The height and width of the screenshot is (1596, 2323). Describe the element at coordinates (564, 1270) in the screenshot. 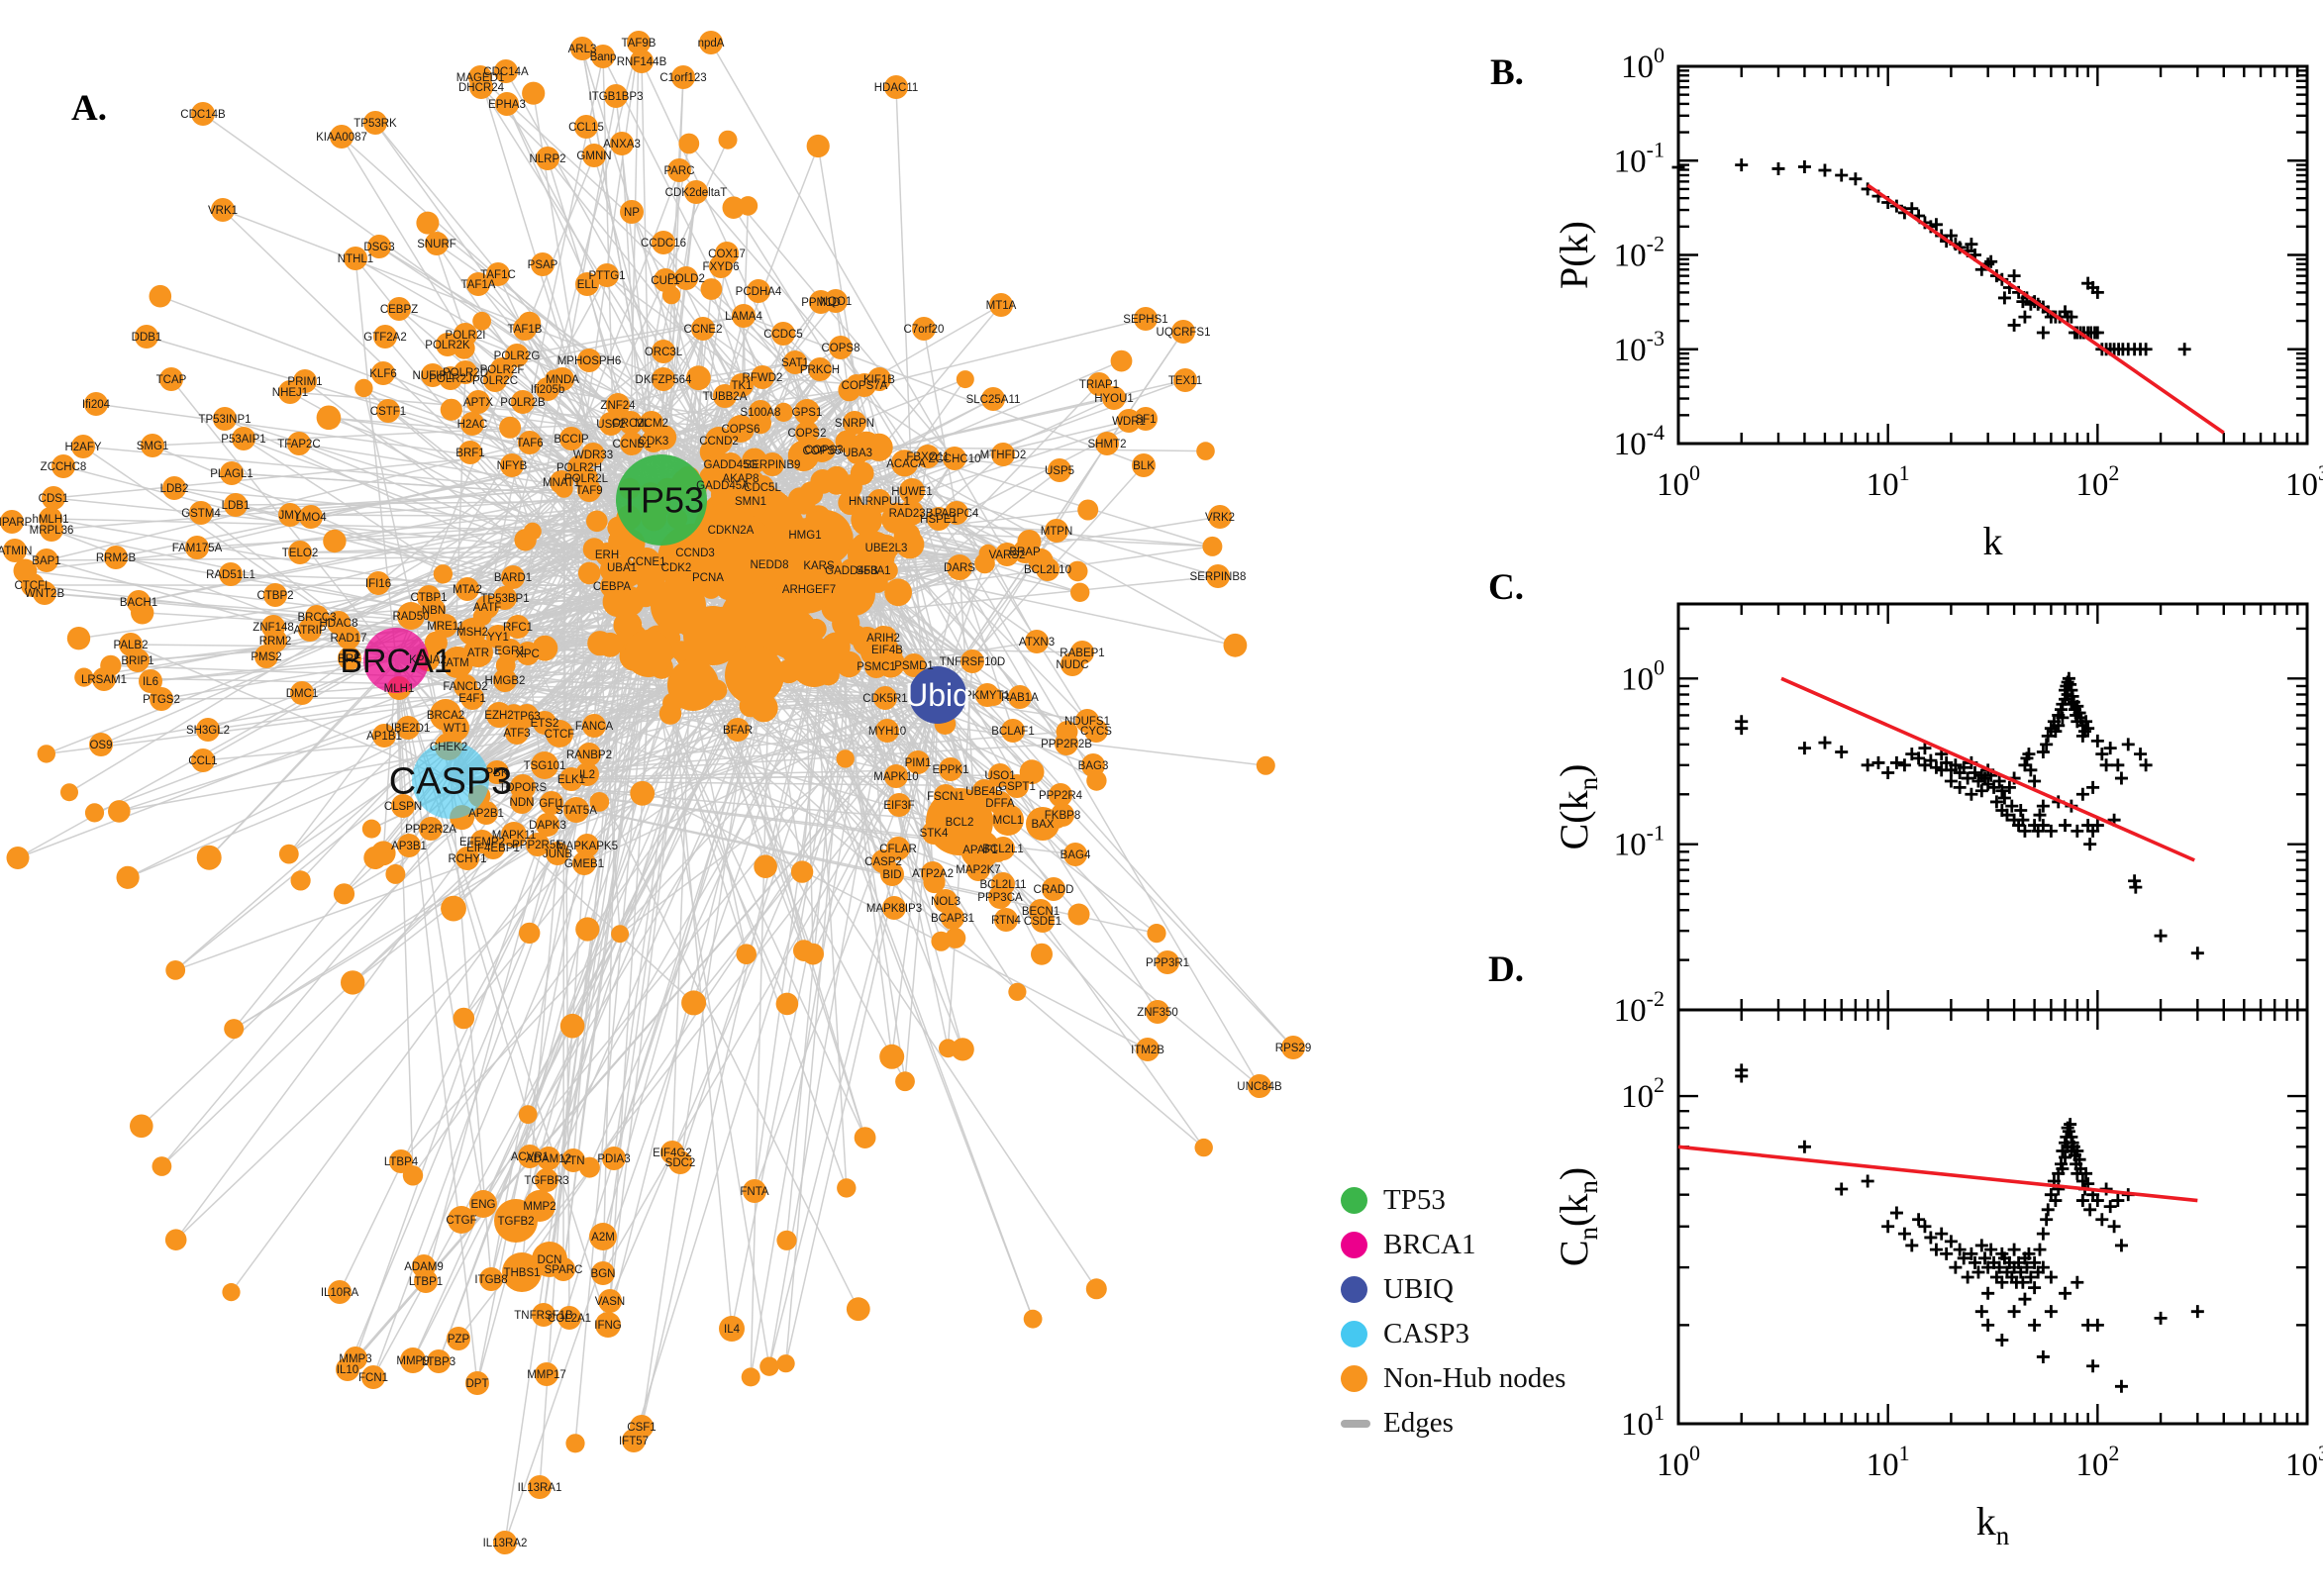

I see `node-label: SPARC` at that location.